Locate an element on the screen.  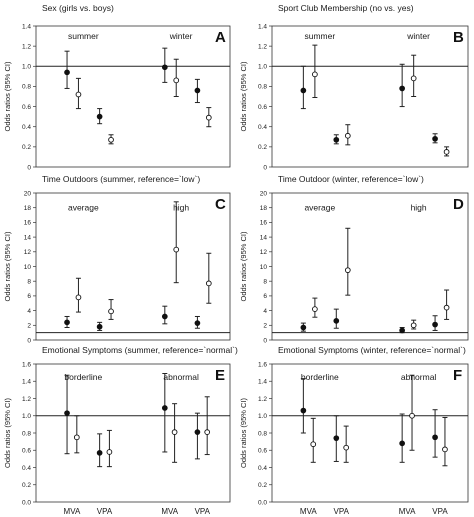
y-tick-label: 0.2 is located at coordinates (26, 147).